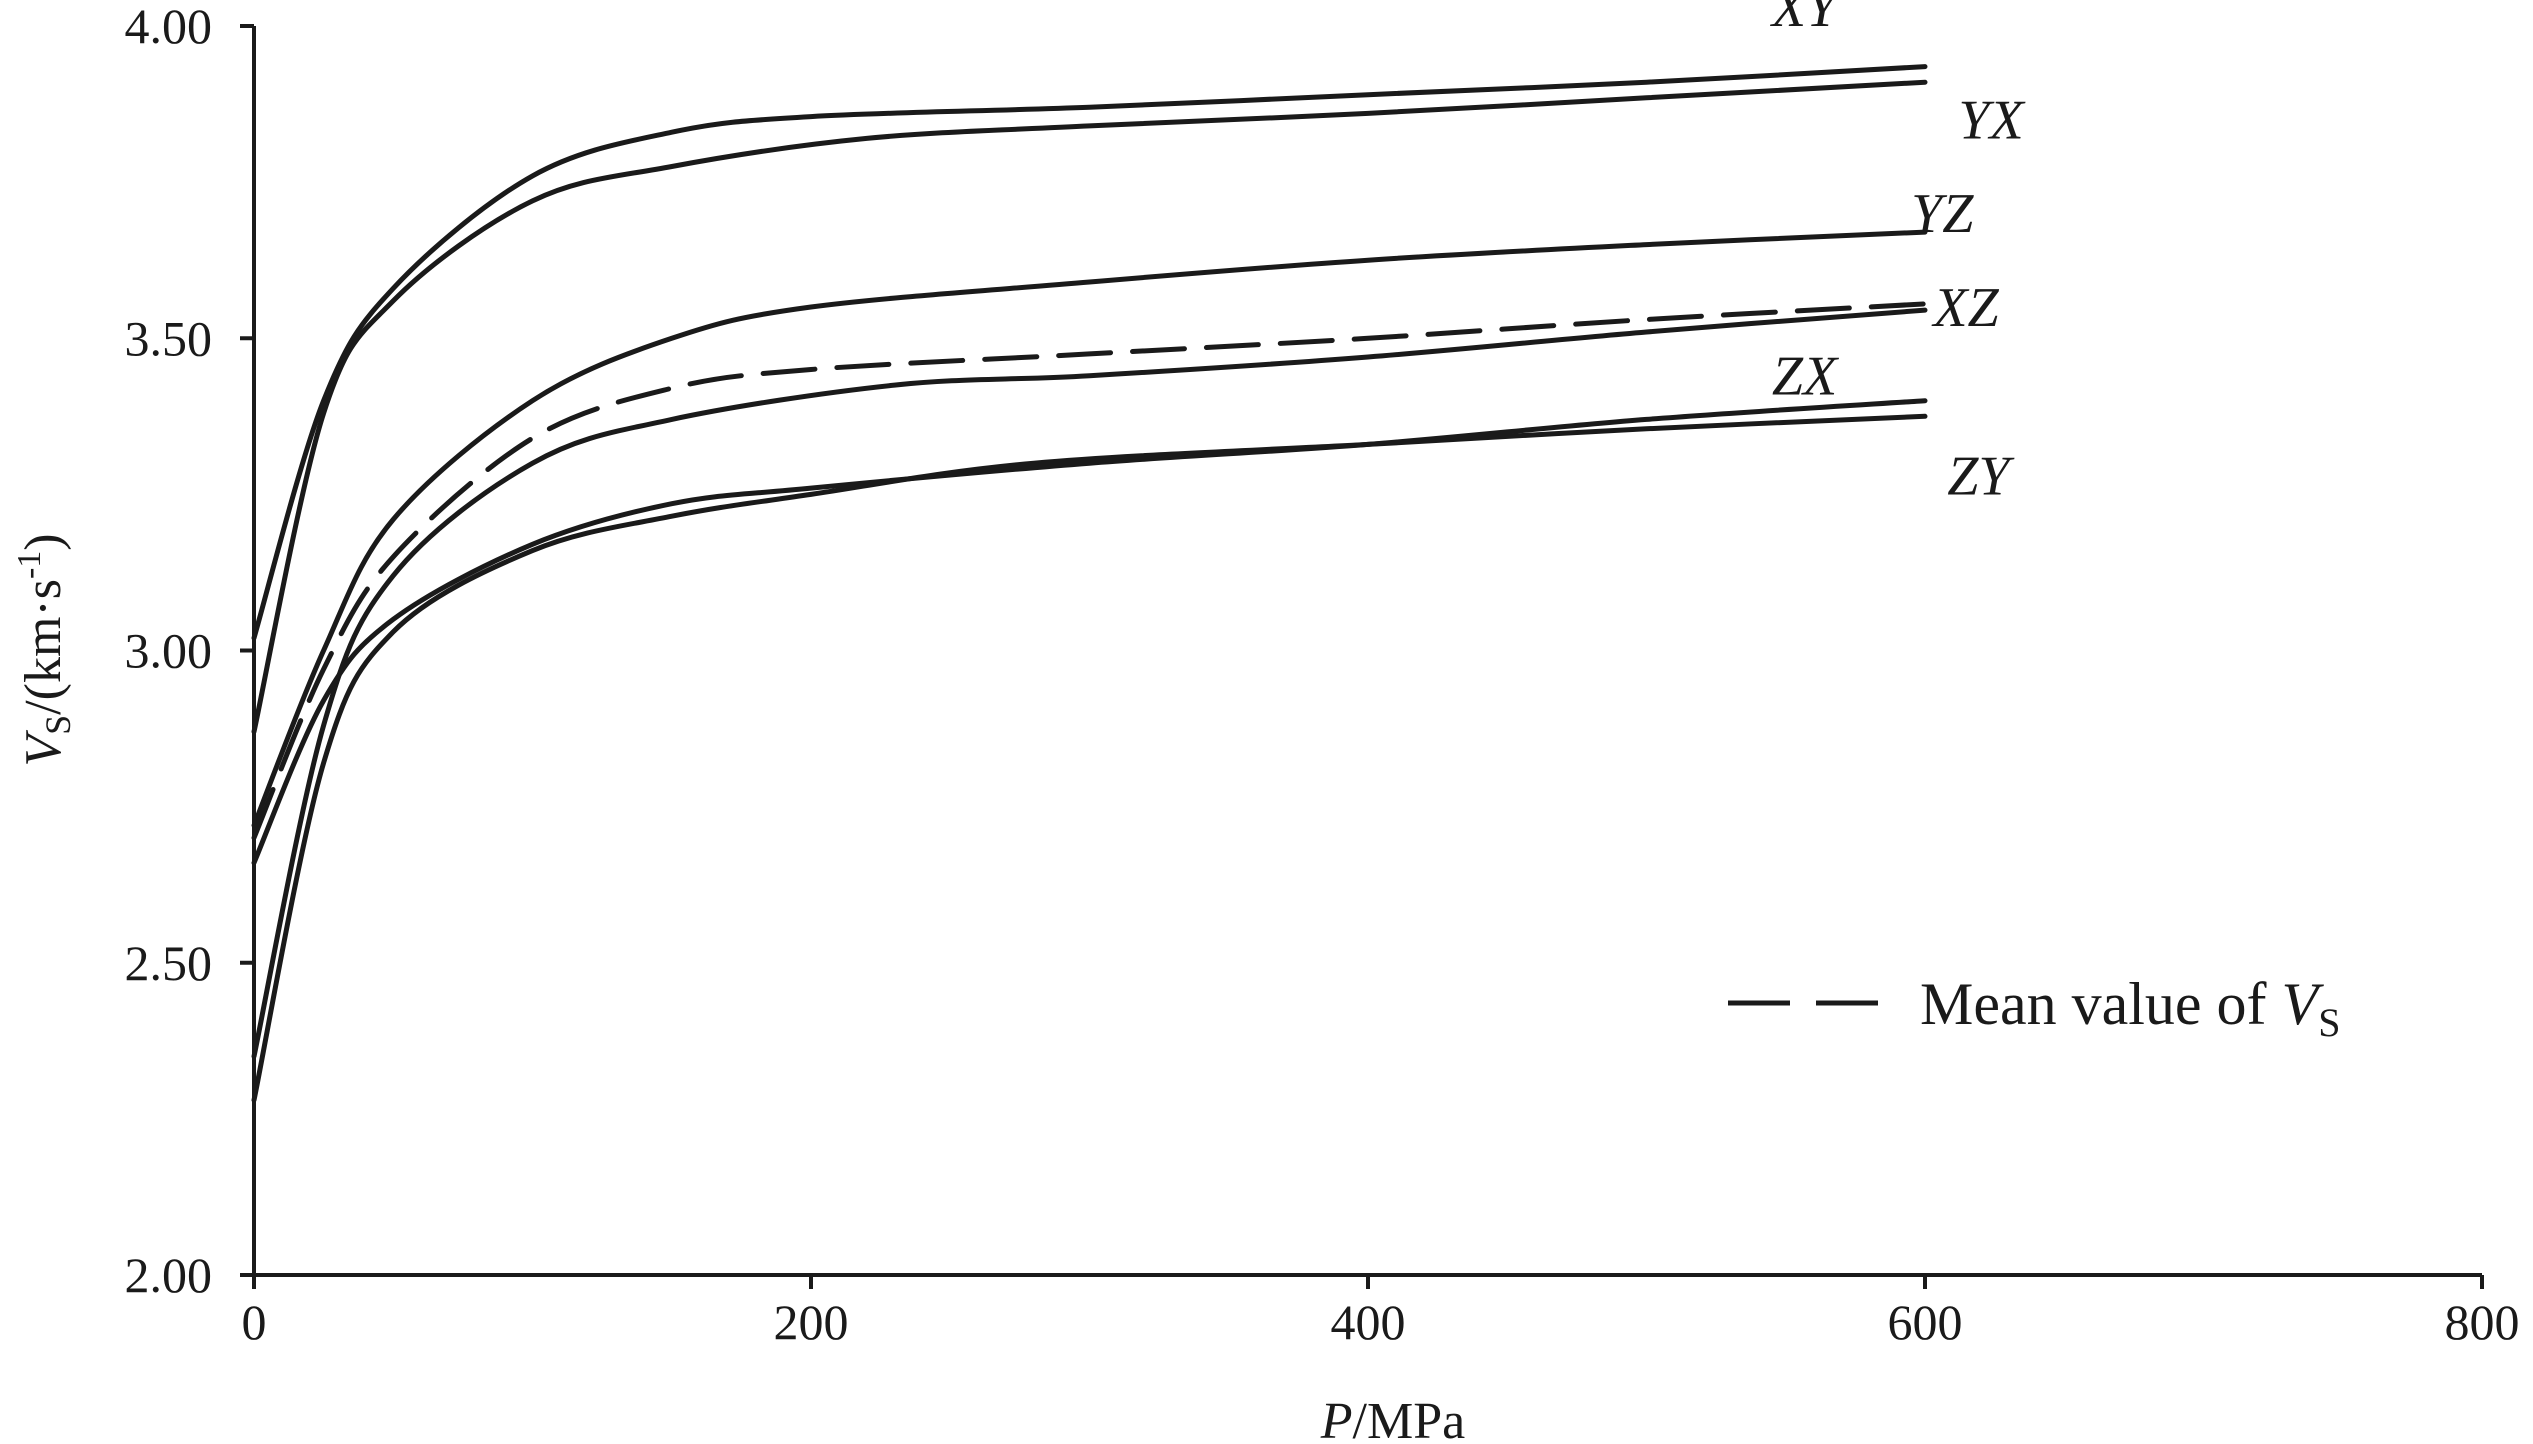 The height and width of the screenshot is (1444, 2533). Describe the element at coordinates (1992, 120) in the screenshot. I see `series-label-yx: YX` at that location.